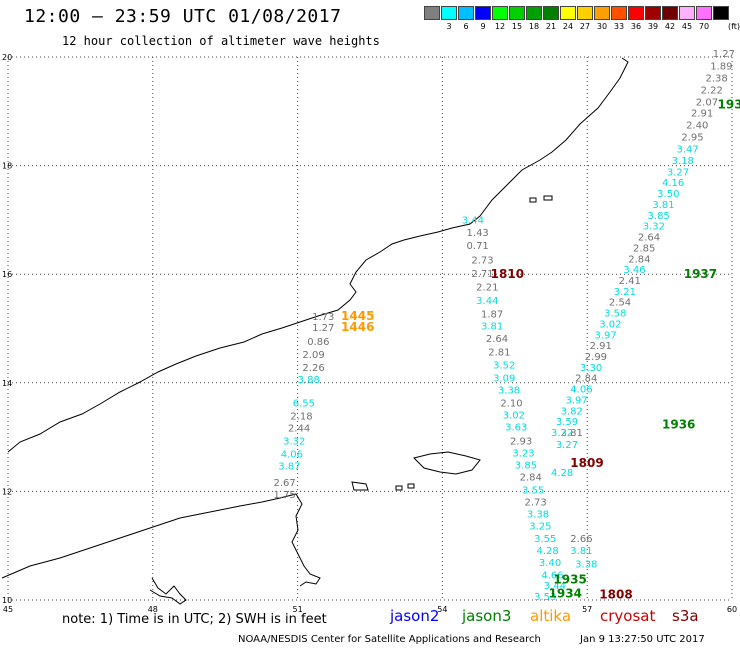 The width and height of the screenshot is (740, 650). What do you see at coordinates (630, 281) in the screenshot?
I see `swh-value: 2.41` at bounding box center [630, 281].